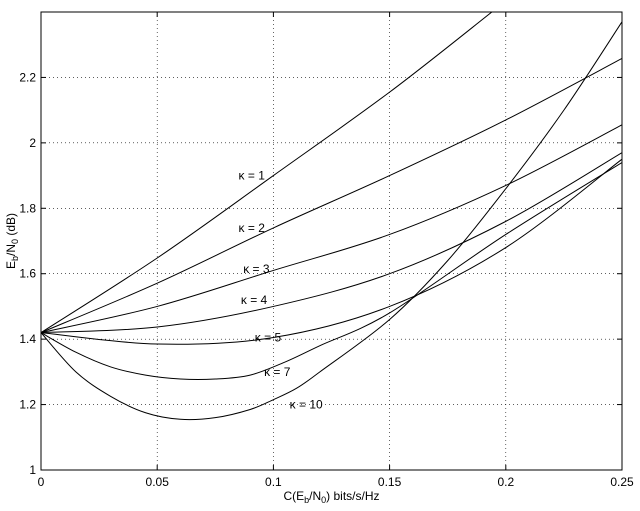 This screenshot has height=511, width=640. Describe the element at coordinates (27, 77) in the screenshot. I see `y-tick-label: 2.2` at that location.